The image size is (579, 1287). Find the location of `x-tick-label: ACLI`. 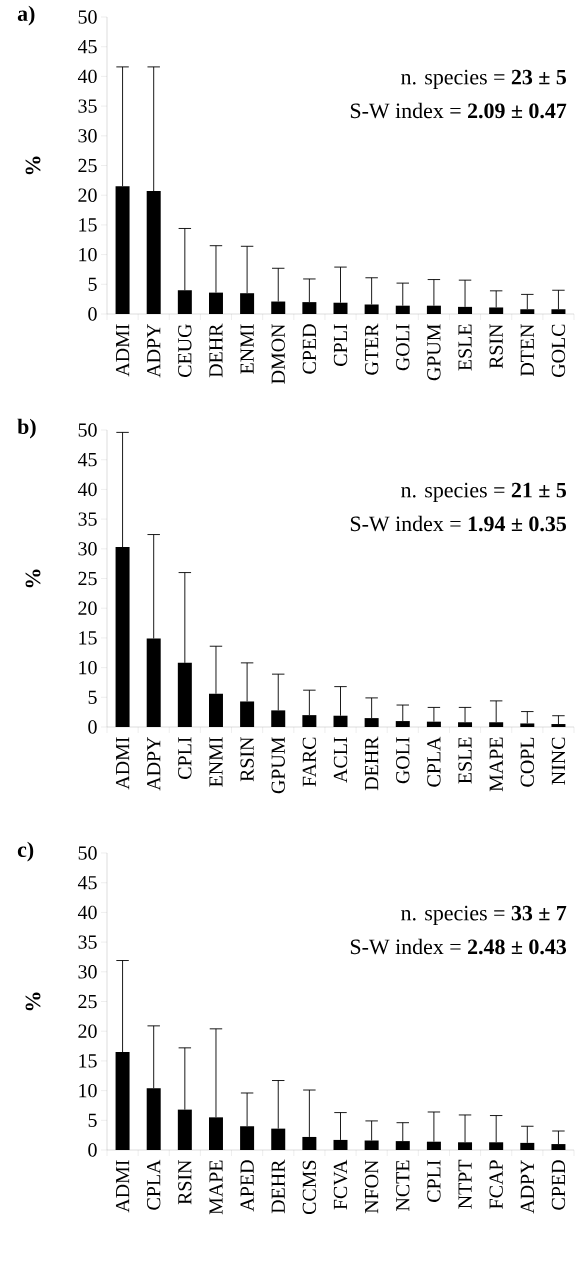

x-tick-label: ACLI is located at coordinates (340, 760).